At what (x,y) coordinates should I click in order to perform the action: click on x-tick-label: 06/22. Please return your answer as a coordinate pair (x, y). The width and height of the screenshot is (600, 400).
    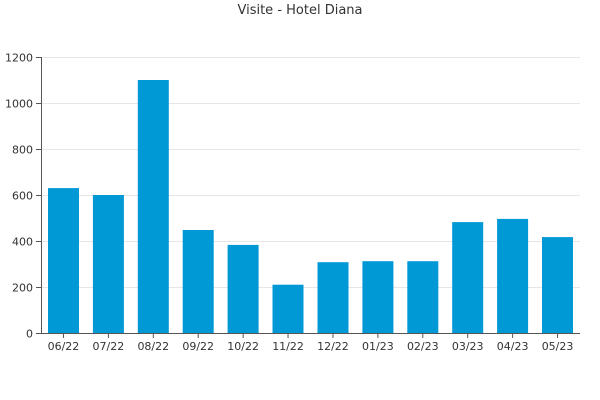
    Looking at the image, I should click on (64, 346).